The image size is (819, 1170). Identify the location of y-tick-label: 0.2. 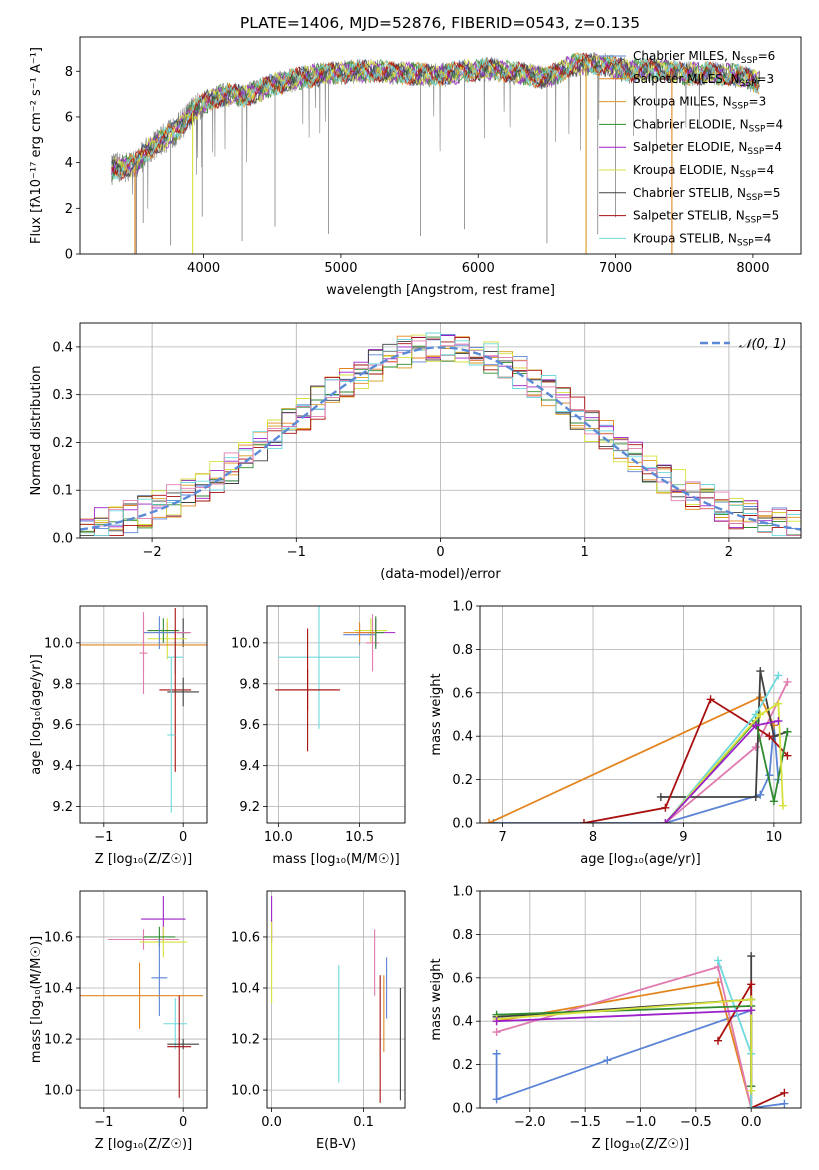
(62, 443).